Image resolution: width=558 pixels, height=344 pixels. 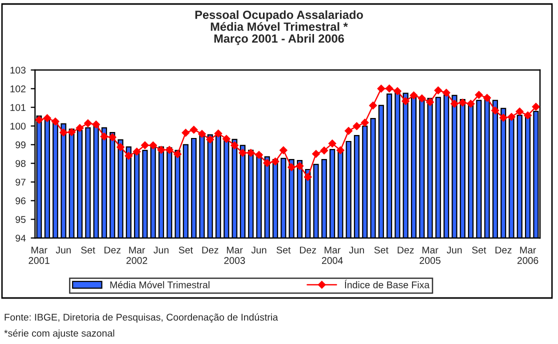 I want to click on y-tick-label: 103, so click(x=18, y=70).